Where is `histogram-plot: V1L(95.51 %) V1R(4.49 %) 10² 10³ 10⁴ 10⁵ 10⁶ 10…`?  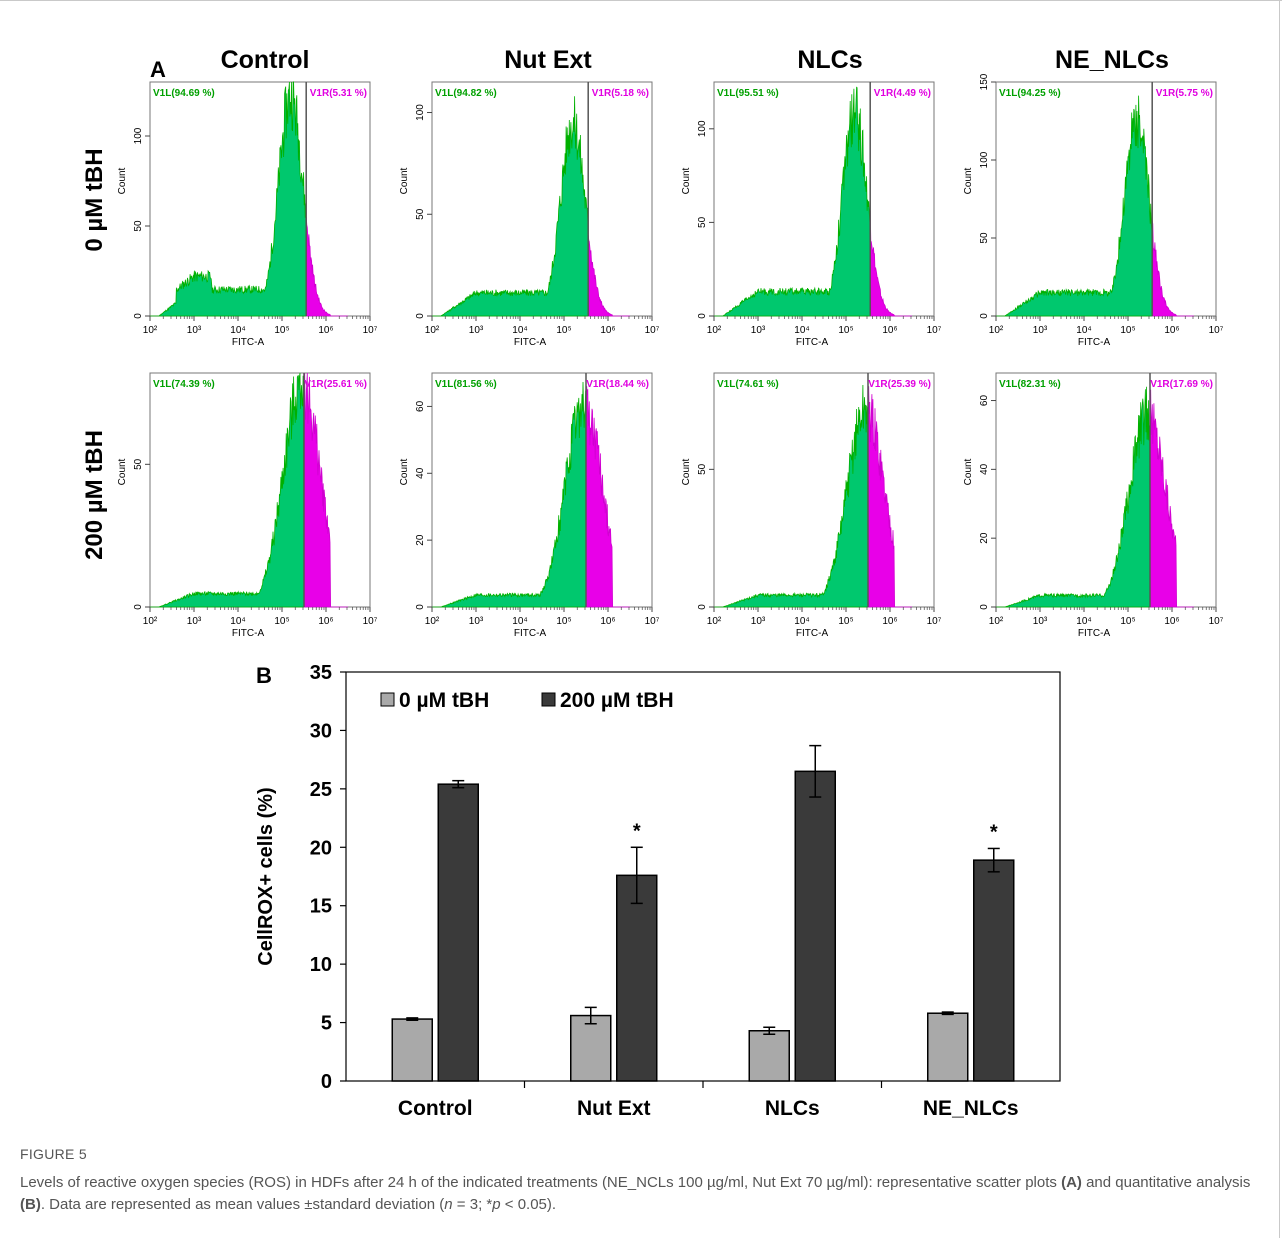 histogram-plot: V1L(95.51 %) V1R(4.49 %) 10² 10³ 10⁴ 10⁵ 10⁶ 10… is located at coordinates (811, 214).